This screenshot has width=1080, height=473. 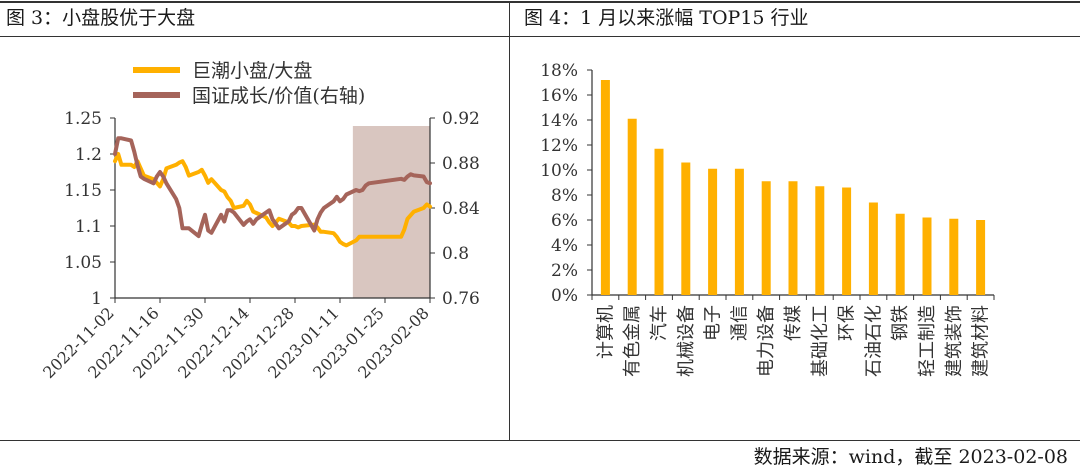 I want to click on series-line-small-large, so click(x=272, y=200).